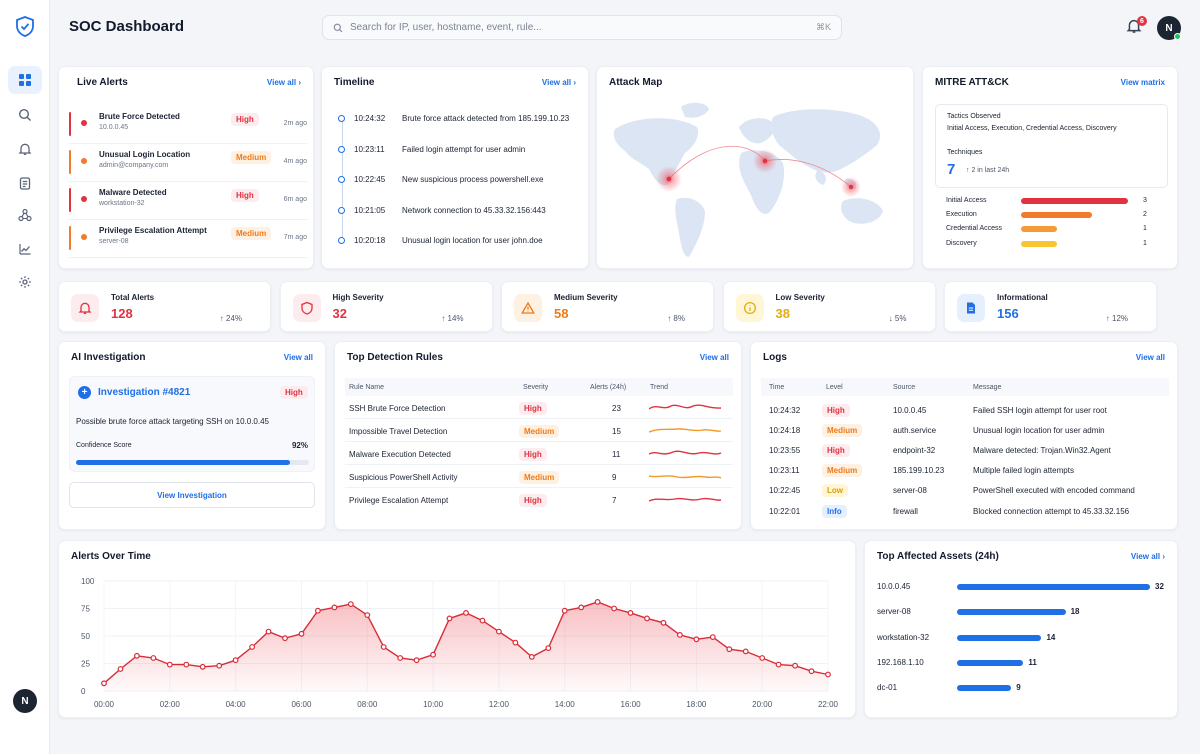 The width and height of the screenshot is (1200, 754). I want to click on rule-name: Privilege Escalation Attempt, so click(399, 500).